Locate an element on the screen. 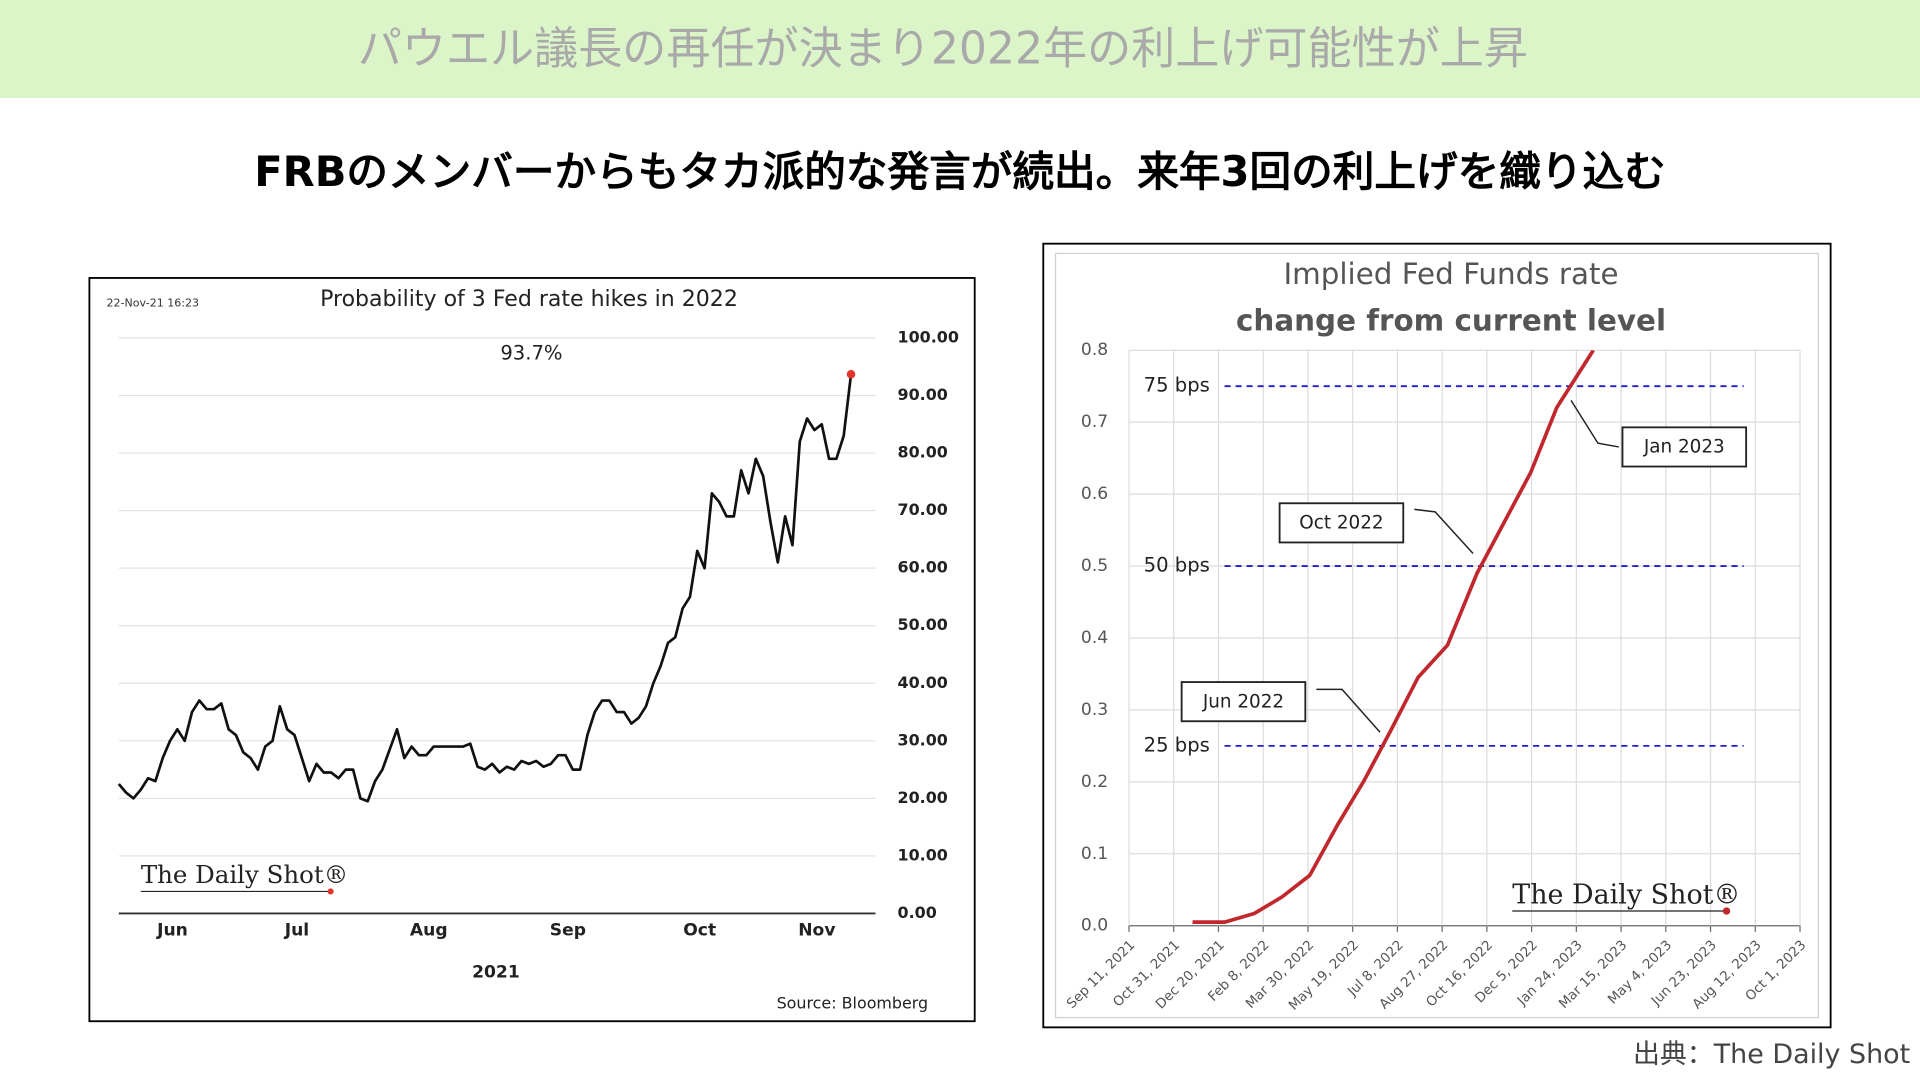 Image resolution: width=1920 pixels, height=1080 pixels. x-tick-label: Oct is located at coordinates (699, 931).